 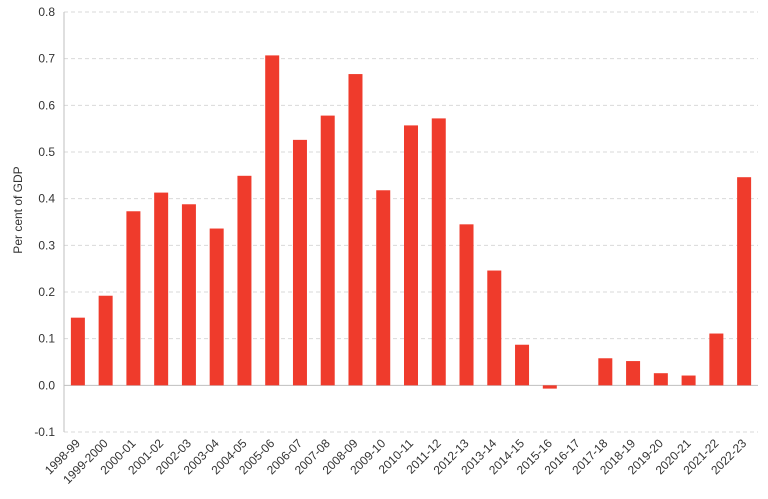 I want to click on y-tick-label: -0.1, so click(x=44, y=432).